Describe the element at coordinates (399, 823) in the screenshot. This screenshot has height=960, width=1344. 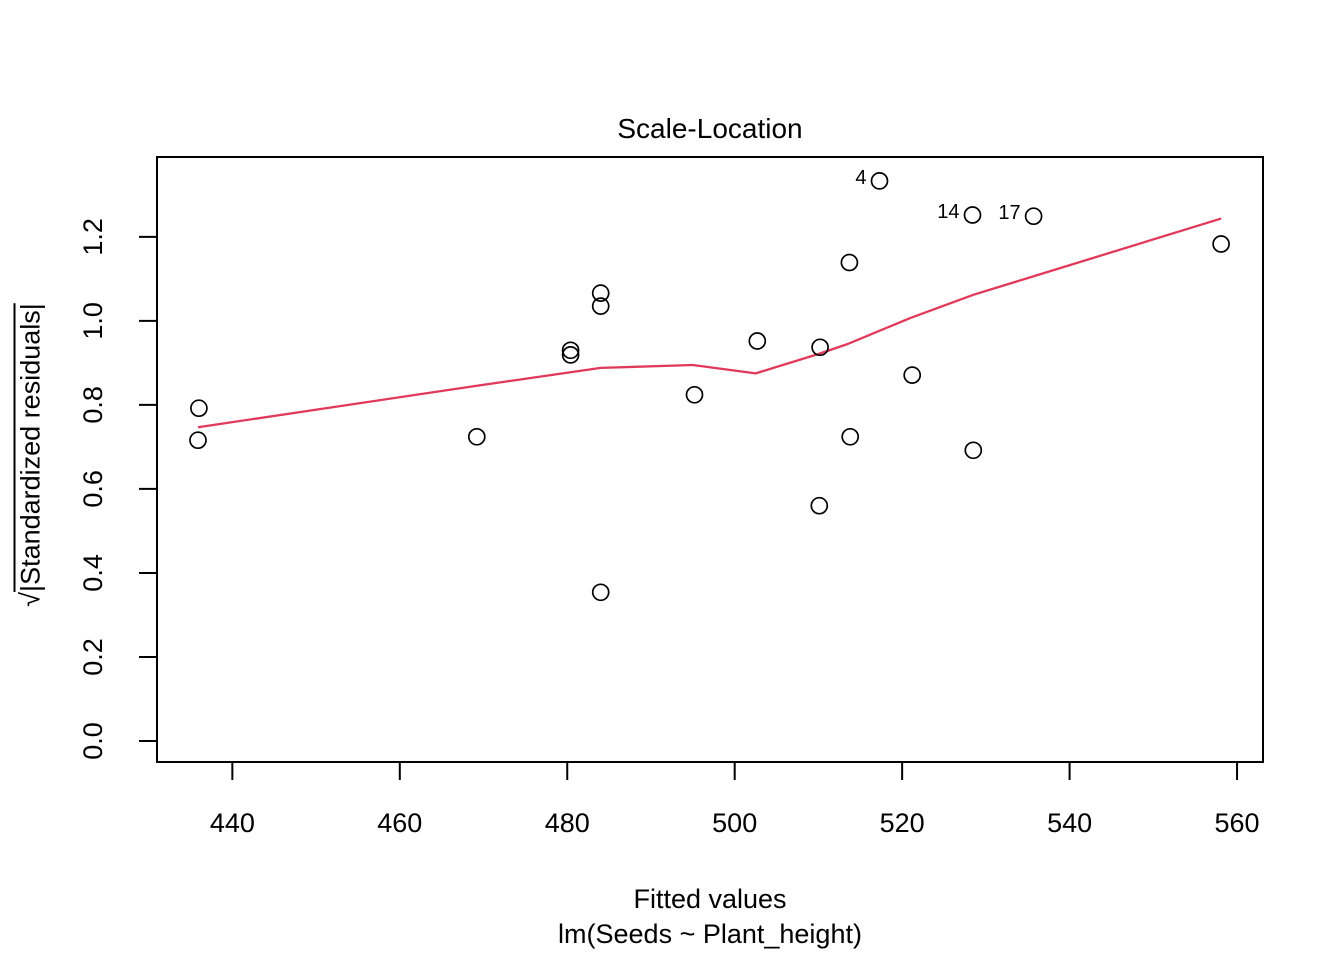
I see `x-tick-label: 460` at that location.